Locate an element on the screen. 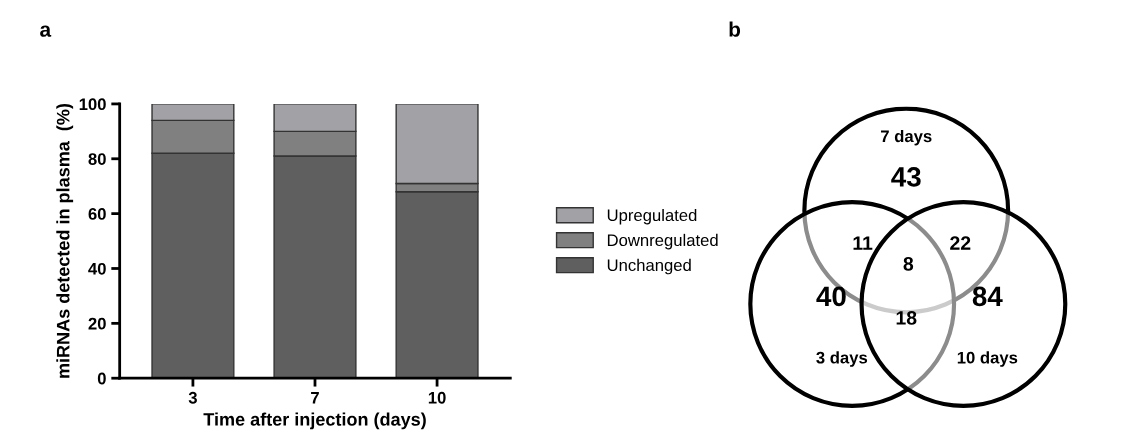 This screenshot has height=446, width=1129. category-label: 10 days is located at coordinates (987, 359).